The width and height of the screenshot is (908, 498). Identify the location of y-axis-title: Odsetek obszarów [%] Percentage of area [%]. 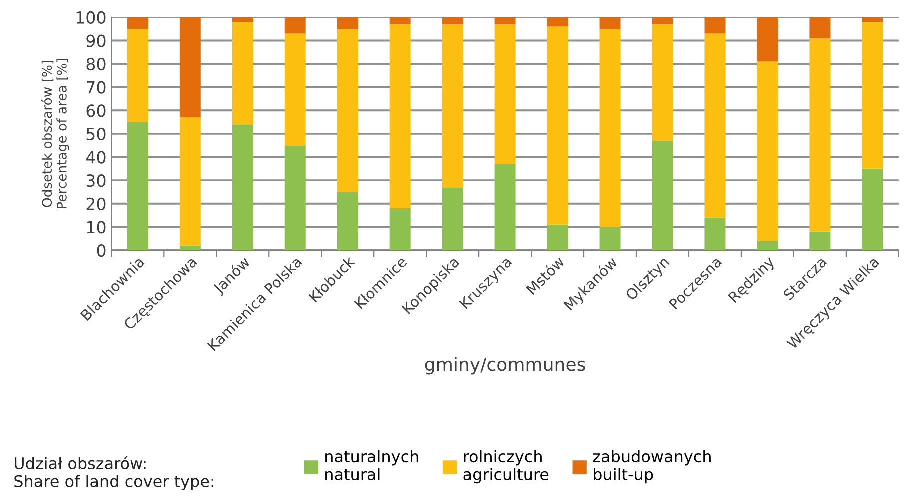
(55, 134).